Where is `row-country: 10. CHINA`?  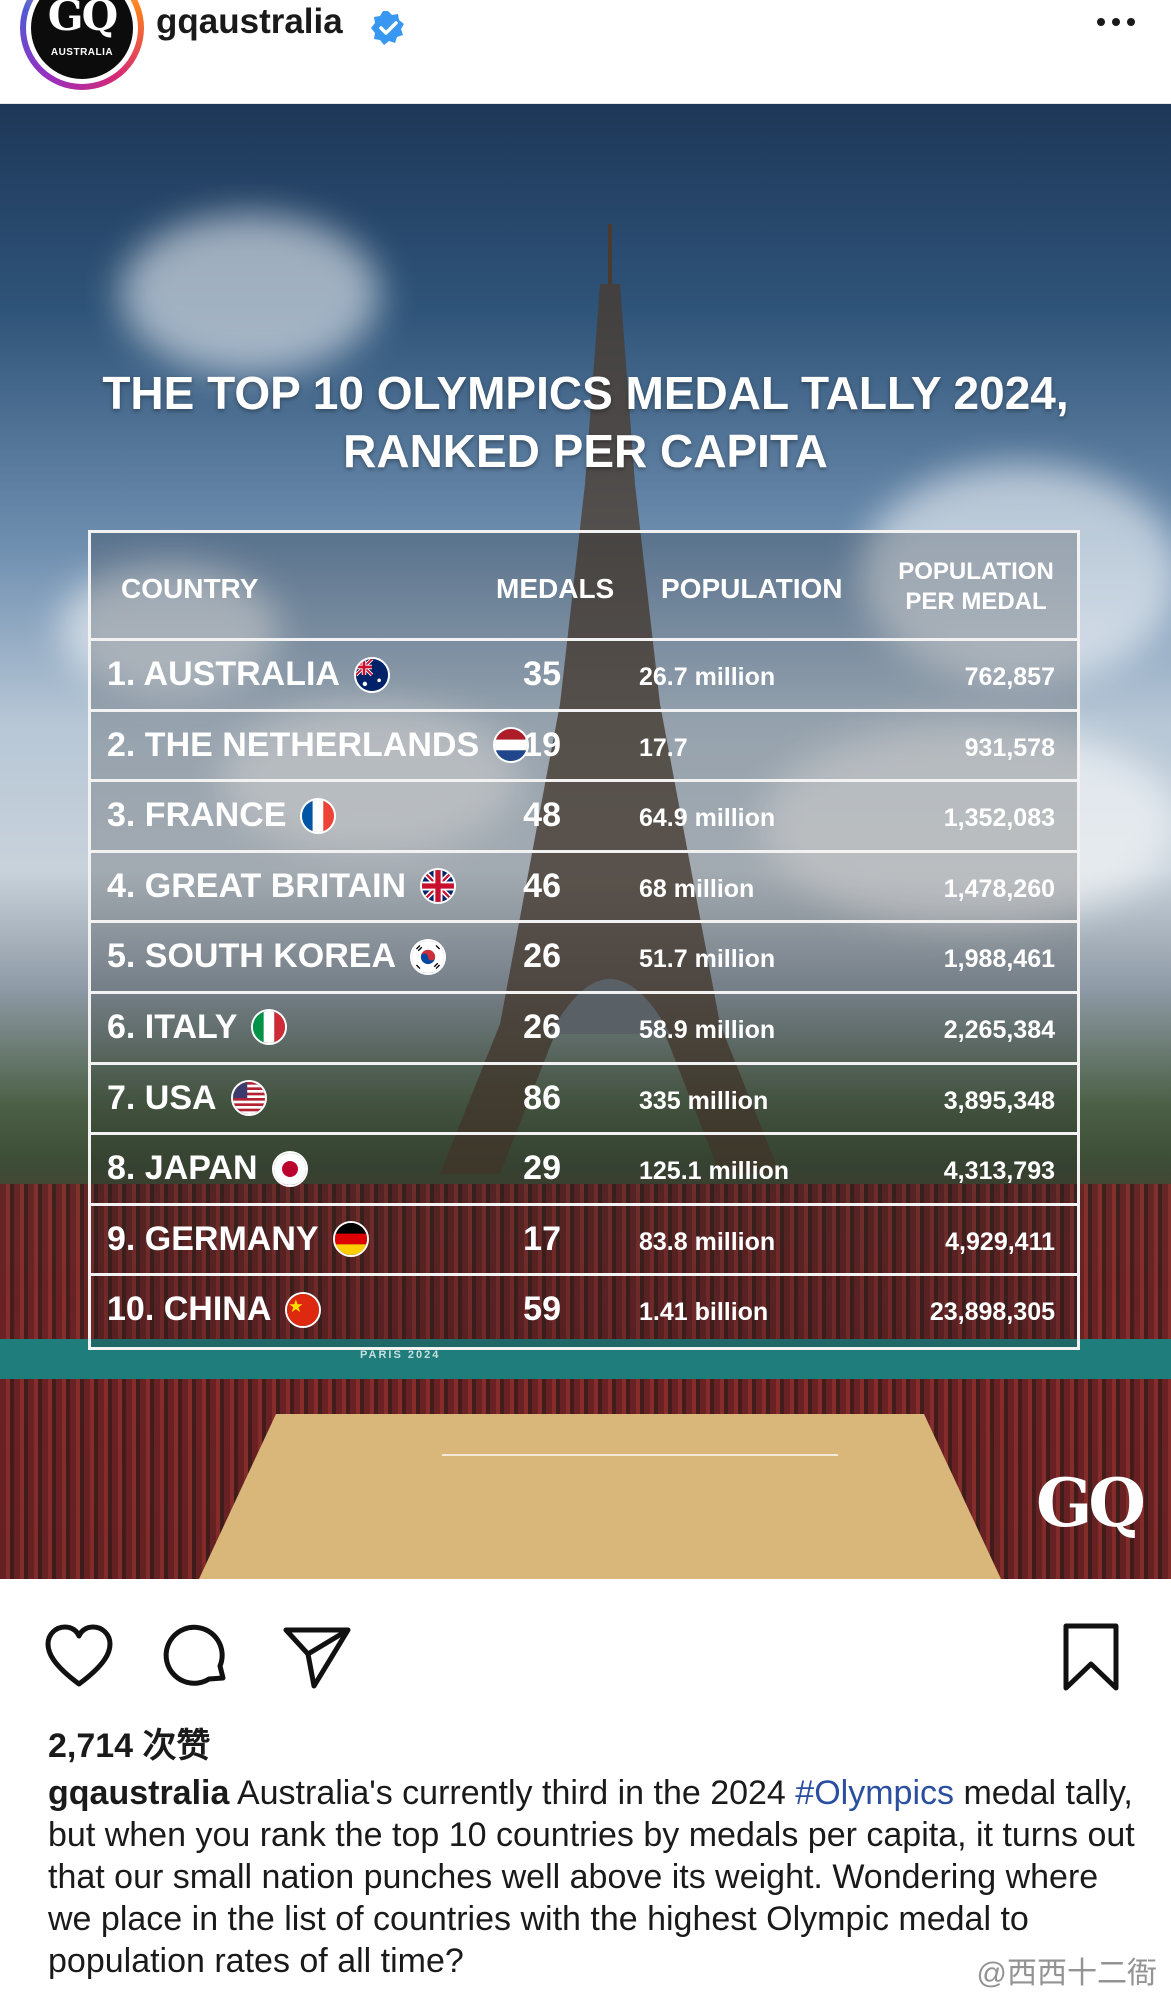
row-country: 10. CHINA is located at coordinates (214, 1309).